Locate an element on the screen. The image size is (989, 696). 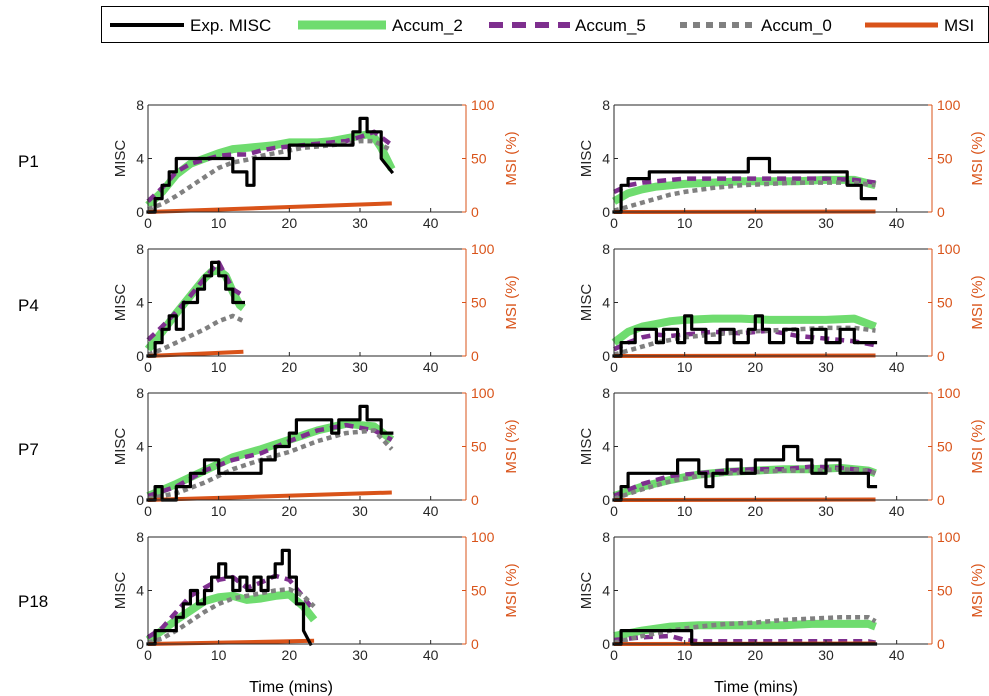
panel-p4-left: 0 10 20 30 40 0 4 8 0 50 100 MISC MSI (%) is located at coordinates (316, 308).